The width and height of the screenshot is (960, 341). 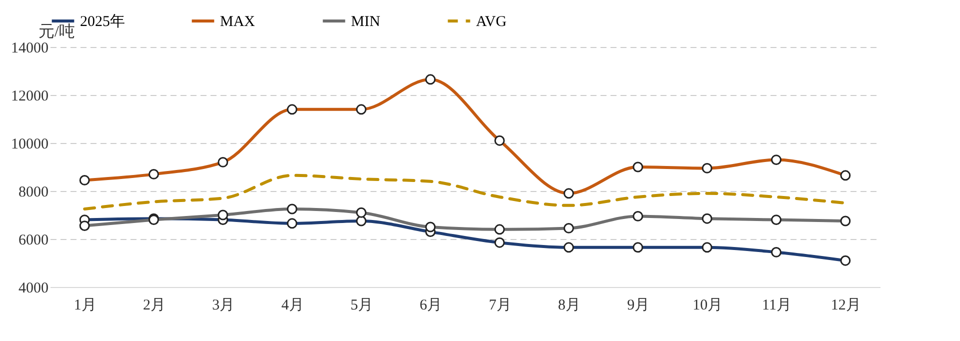 I want to click on x-tick-label: 12月, so click(x=845, y=306).